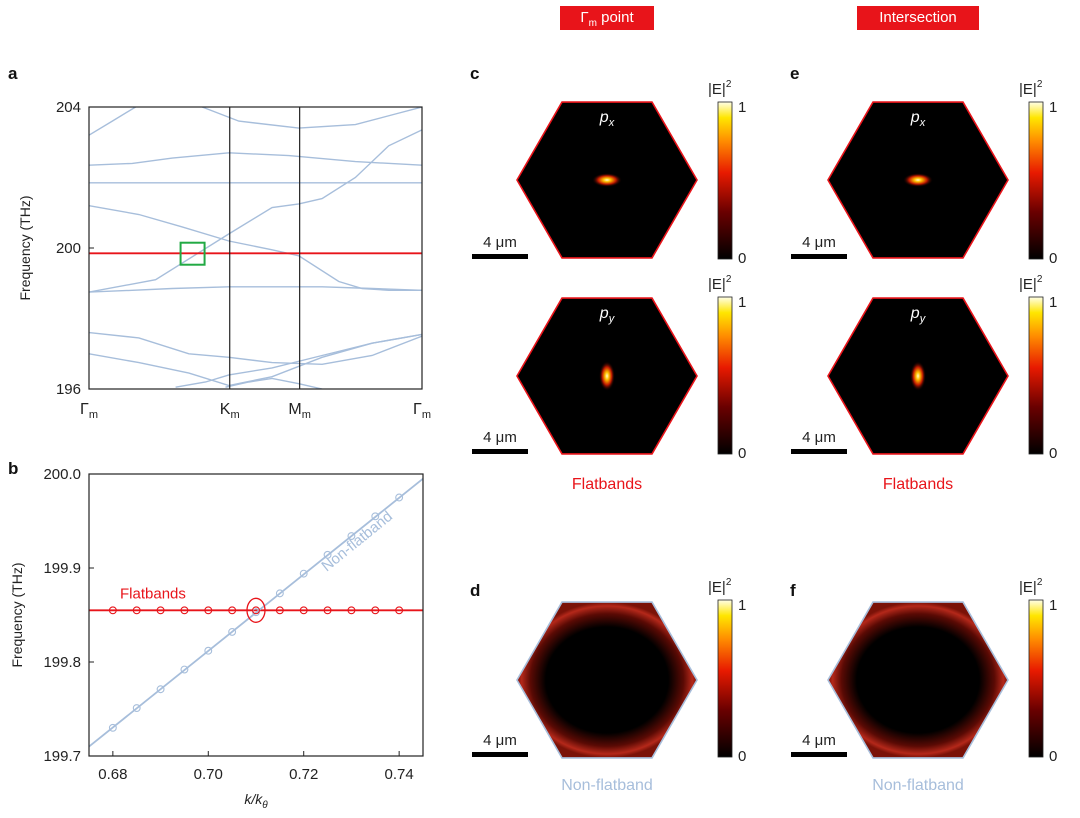 This screenshot has height=818, width=1080. I want to click on symmetry-lines, so click(265, 248).